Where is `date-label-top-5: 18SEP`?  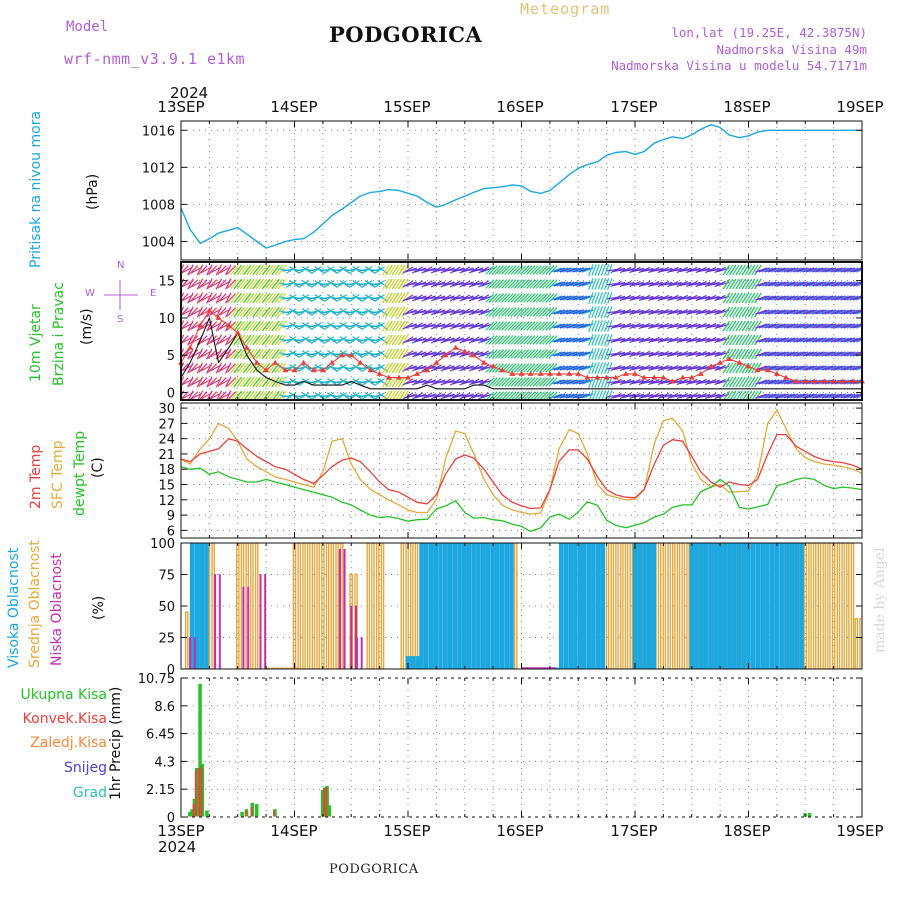
date-label-top-5: 18SEP is located at coordinates (747, 107).